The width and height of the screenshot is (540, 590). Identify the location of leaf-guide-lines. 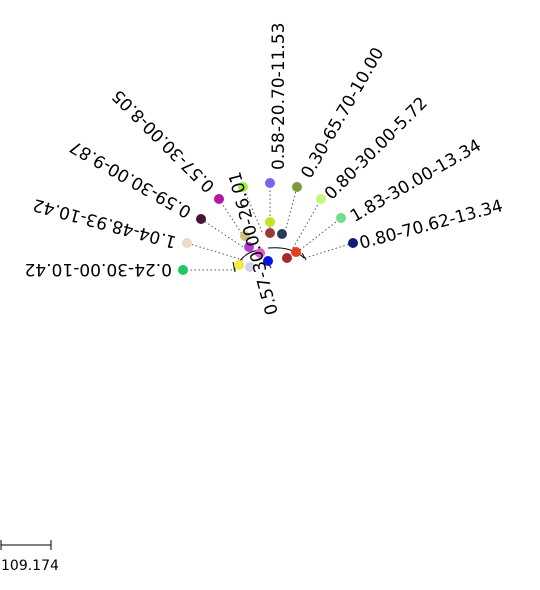
(268, 227).